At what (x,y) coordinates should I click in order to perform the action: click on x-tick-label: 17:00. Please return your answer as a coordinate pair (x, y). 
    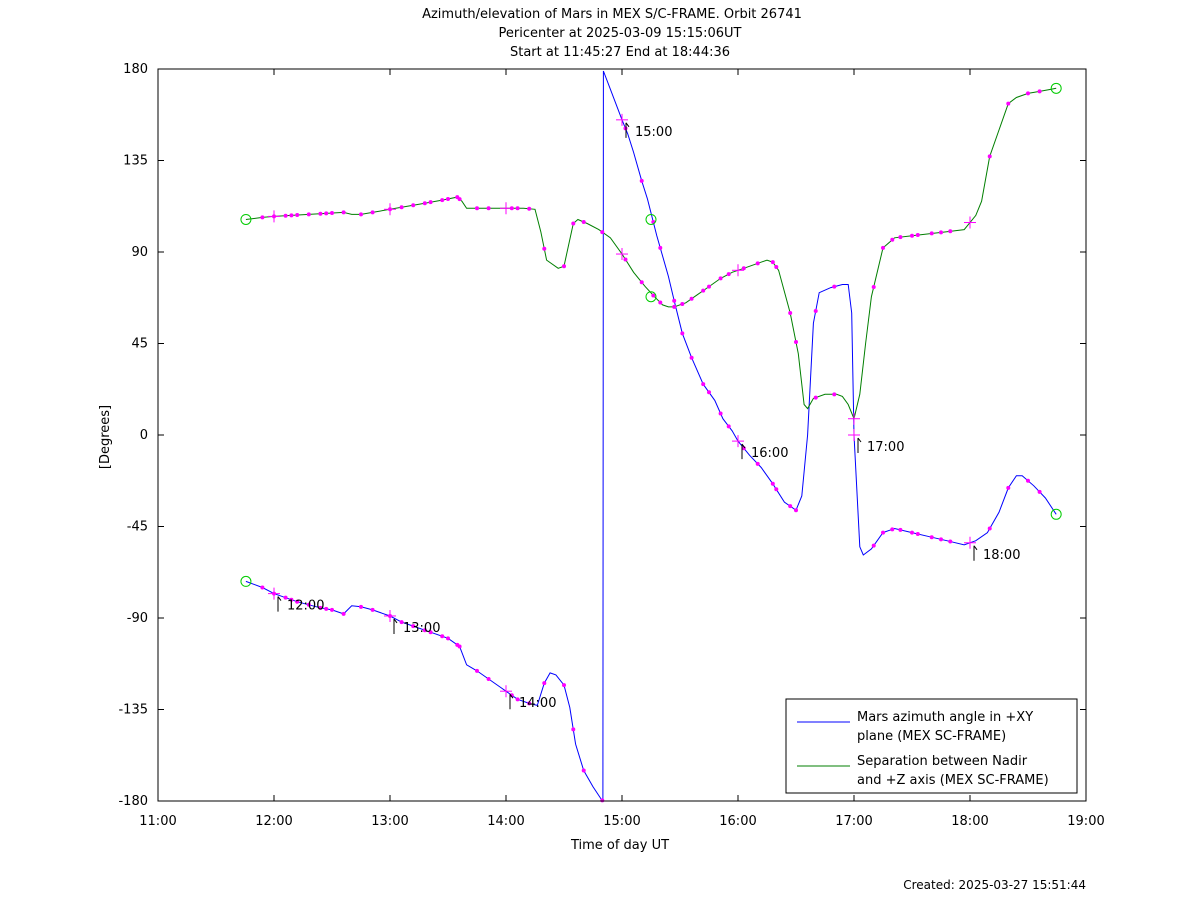
    Looking at the image, I should click on (853, 821).